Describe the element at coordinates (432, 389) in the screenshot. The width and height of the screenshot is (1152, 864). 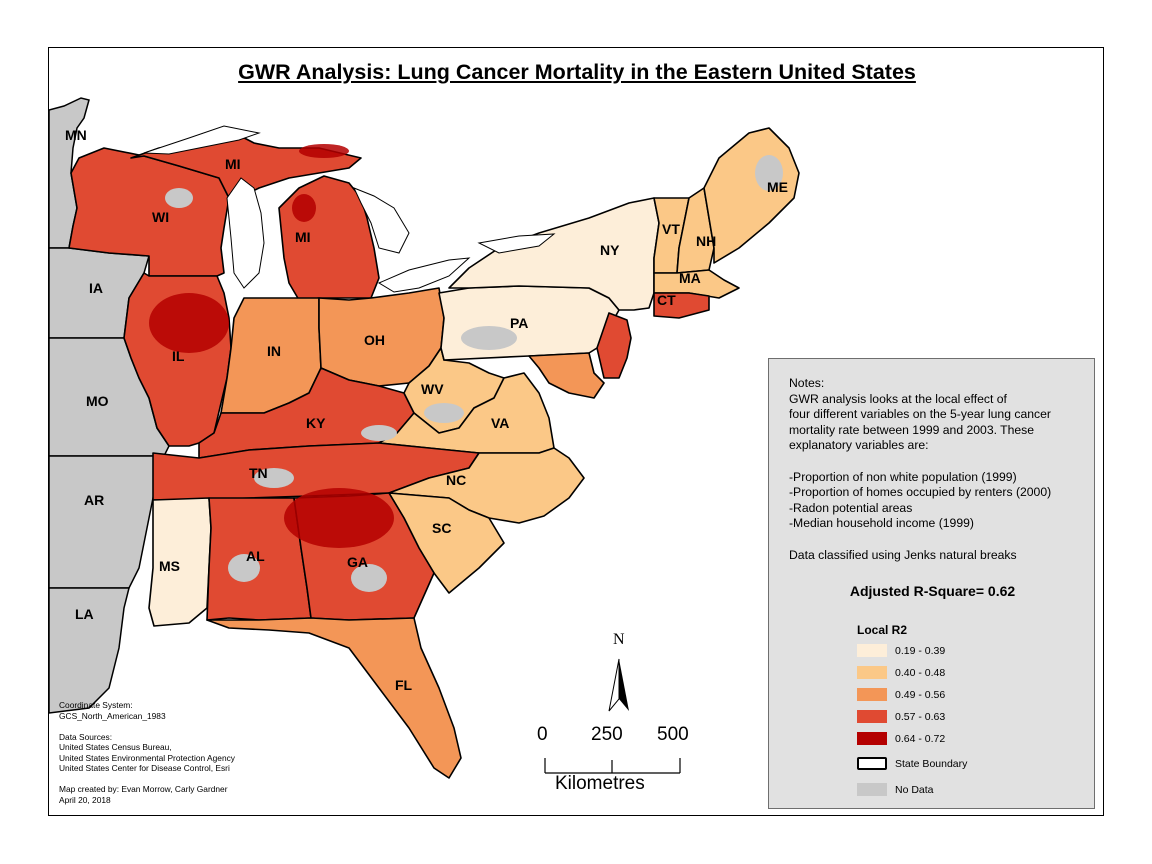
I see `state-label: WV` at that location.